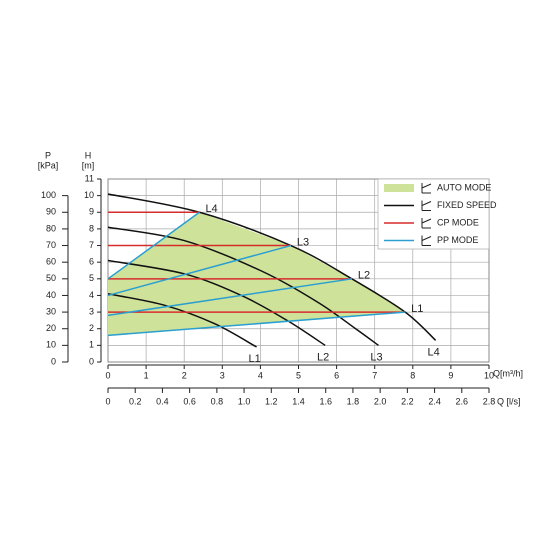 The width and height of the screenshot is (560, 560). What do you see at coordinates (464, 187) in the screenshot?
I see `legend-label: AUTO MODE` at bounding box center [464, 187].